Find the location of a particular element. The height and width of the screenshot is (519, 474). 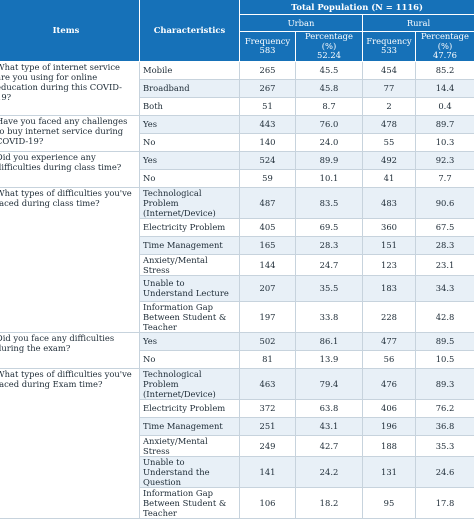

rural-frequency-cell: 123 is located at coordinates (389, 264).